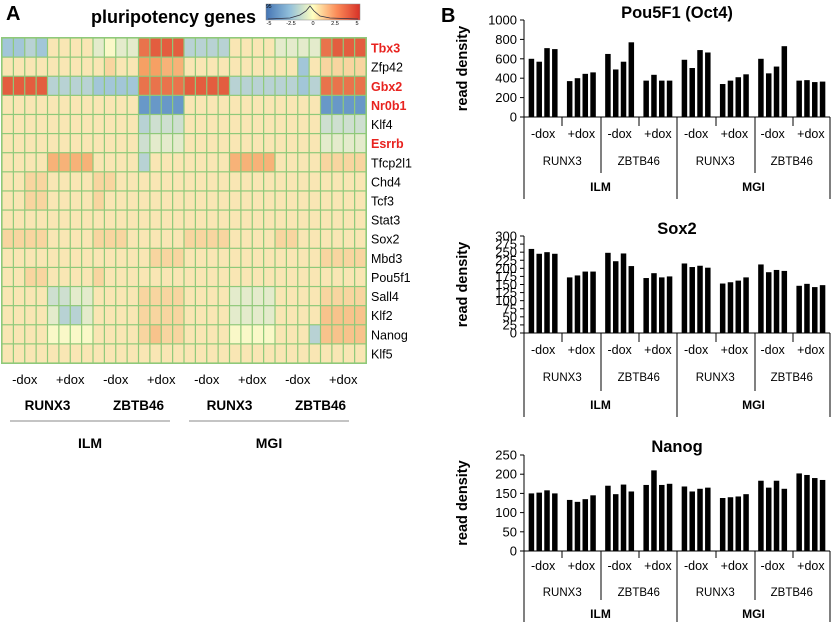 Image resolution: width=837 pixels, height=622 pixels. I want to click on y-tick-label: 0, so click(513, 333).